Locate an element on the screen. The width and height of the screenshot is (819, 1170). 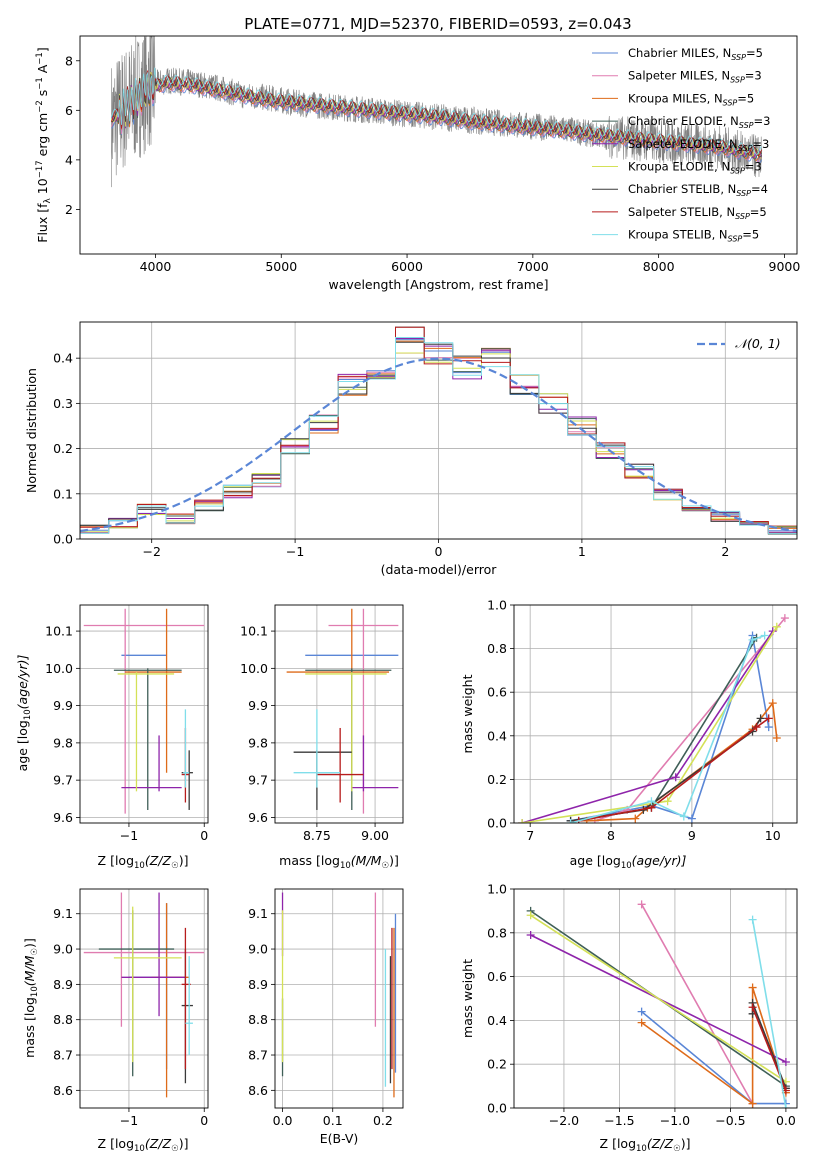
legend-label: Kroupa ELODIE, NSSP=3 is located at coordinates (695, 168).